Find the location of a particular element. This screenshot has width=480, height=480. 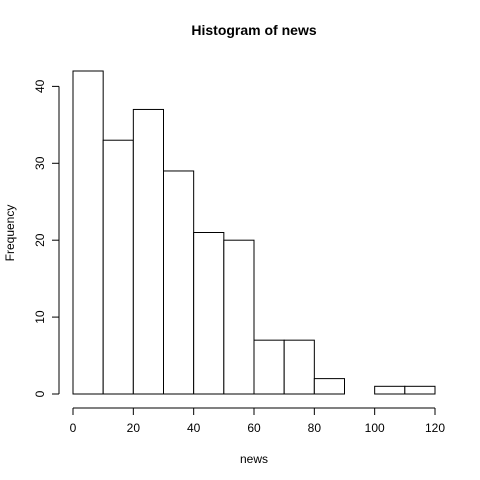

x-axis-label: news is located at coordinates (254, 459).